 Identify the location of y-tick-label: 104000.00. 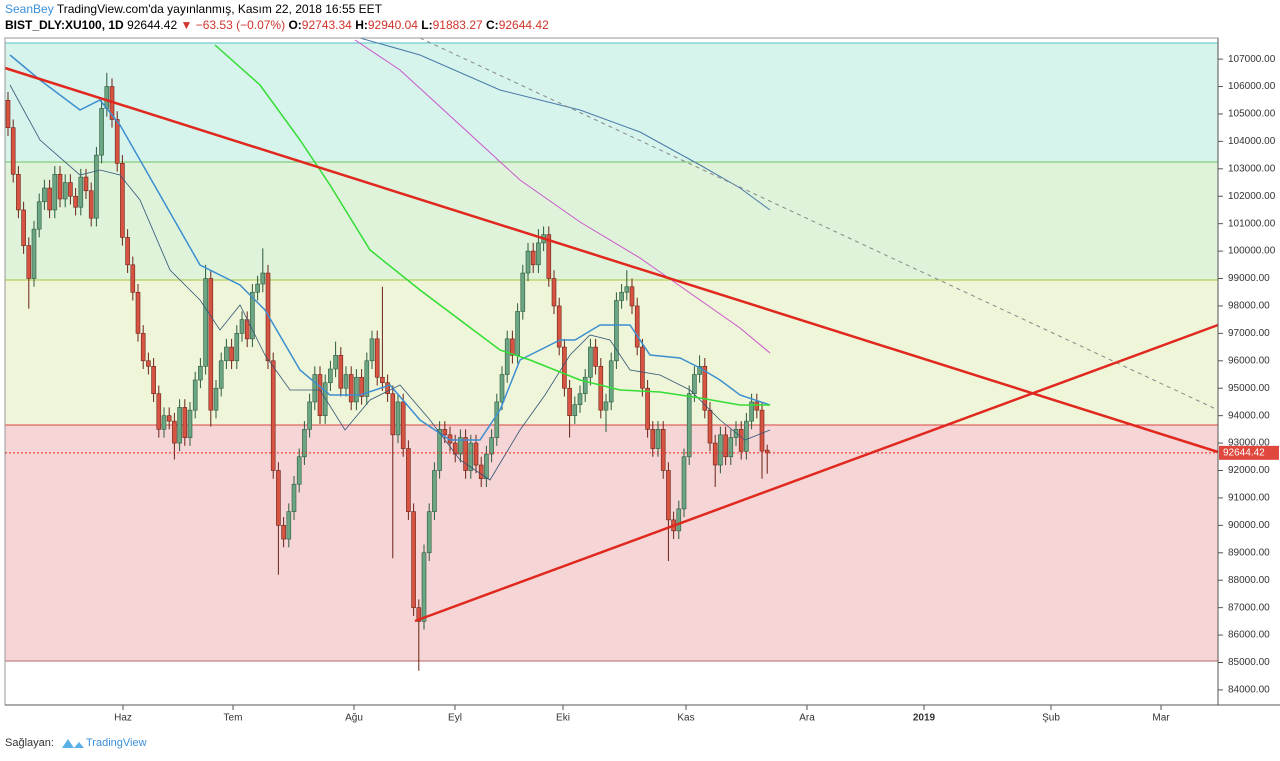
(1252, 141).